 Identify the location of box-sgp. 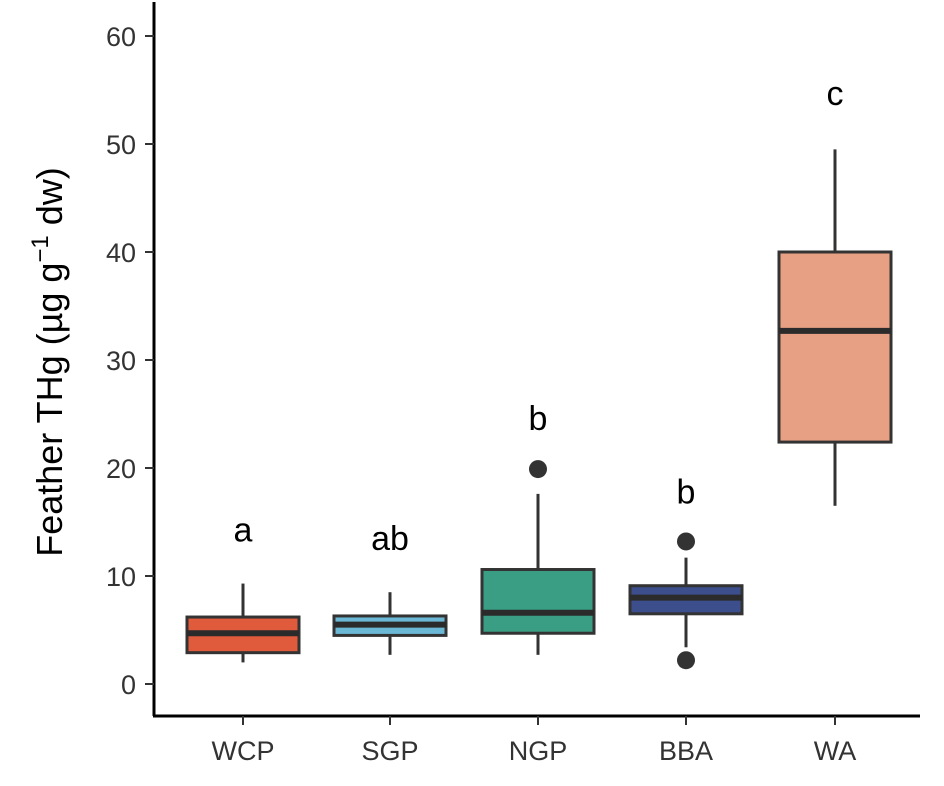
(390, 623).